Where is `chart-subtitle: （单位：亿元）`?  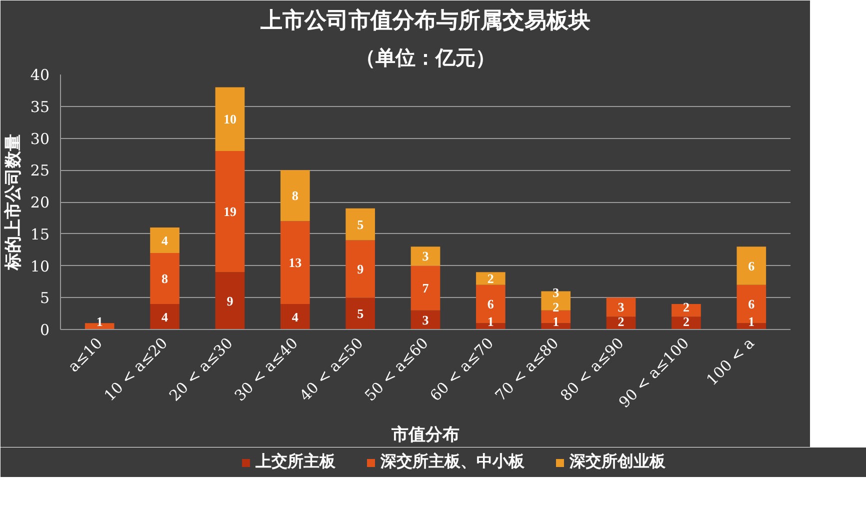
chart-subtitle: （单位：亿元） is located at coordinates (426, 58).